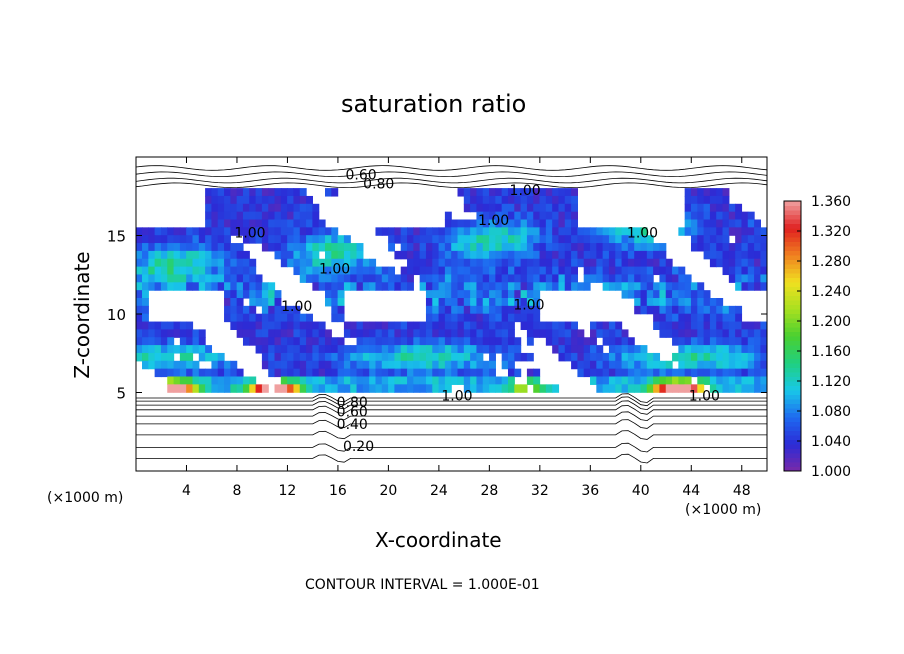  Describe the element at coordinates (831, 232) in the screenshot. I see `colorbar-tick-label: 1.320` at that location.